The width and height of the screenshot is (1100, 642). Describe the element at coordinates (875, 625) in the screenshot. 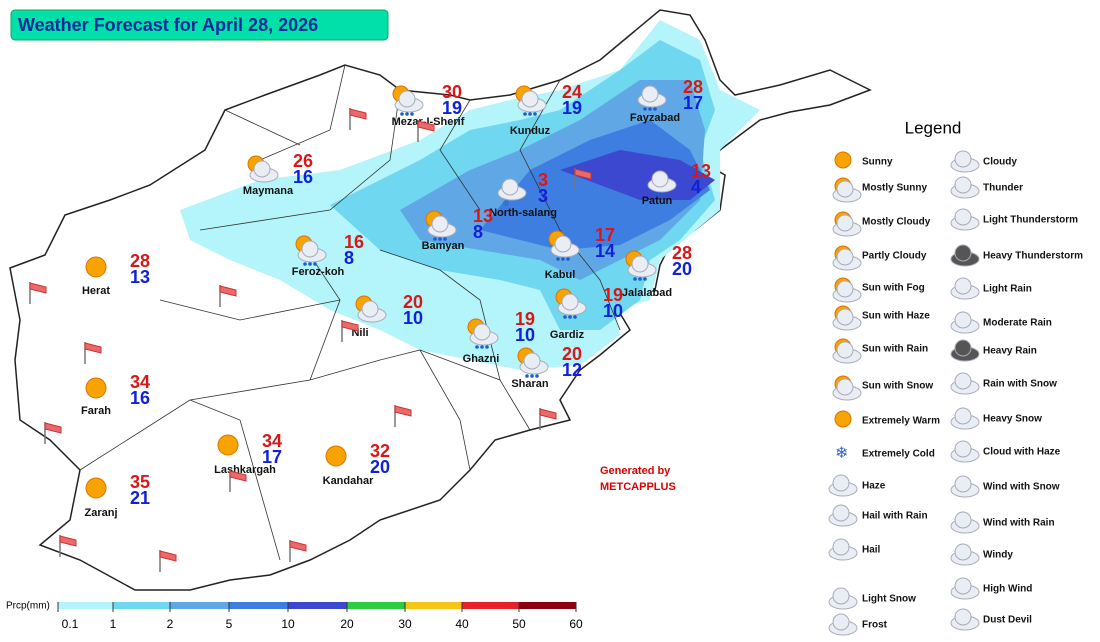

I see `legend-label: Frost` at that location.